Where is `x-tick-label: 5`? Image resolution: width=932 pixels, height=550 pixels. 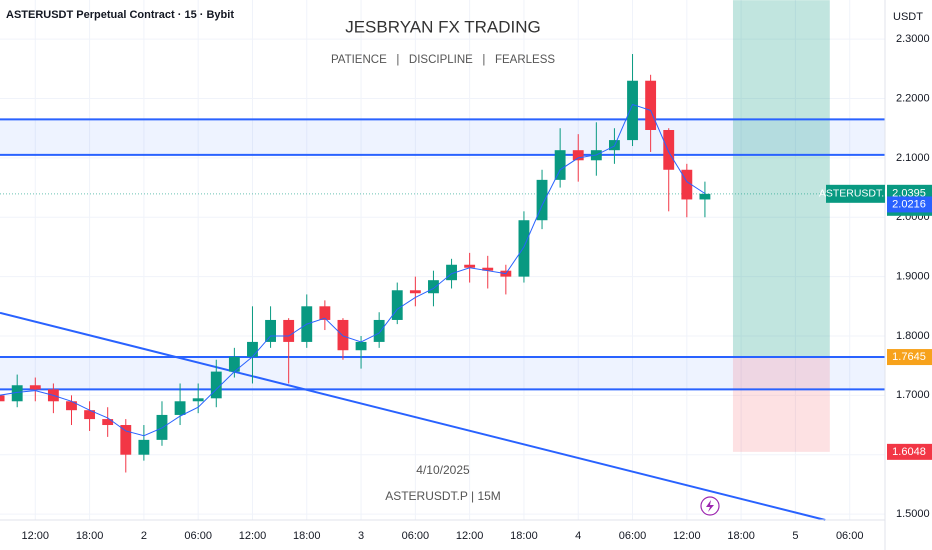 x-tick-label: 5 is located at coordinates (795, 536).